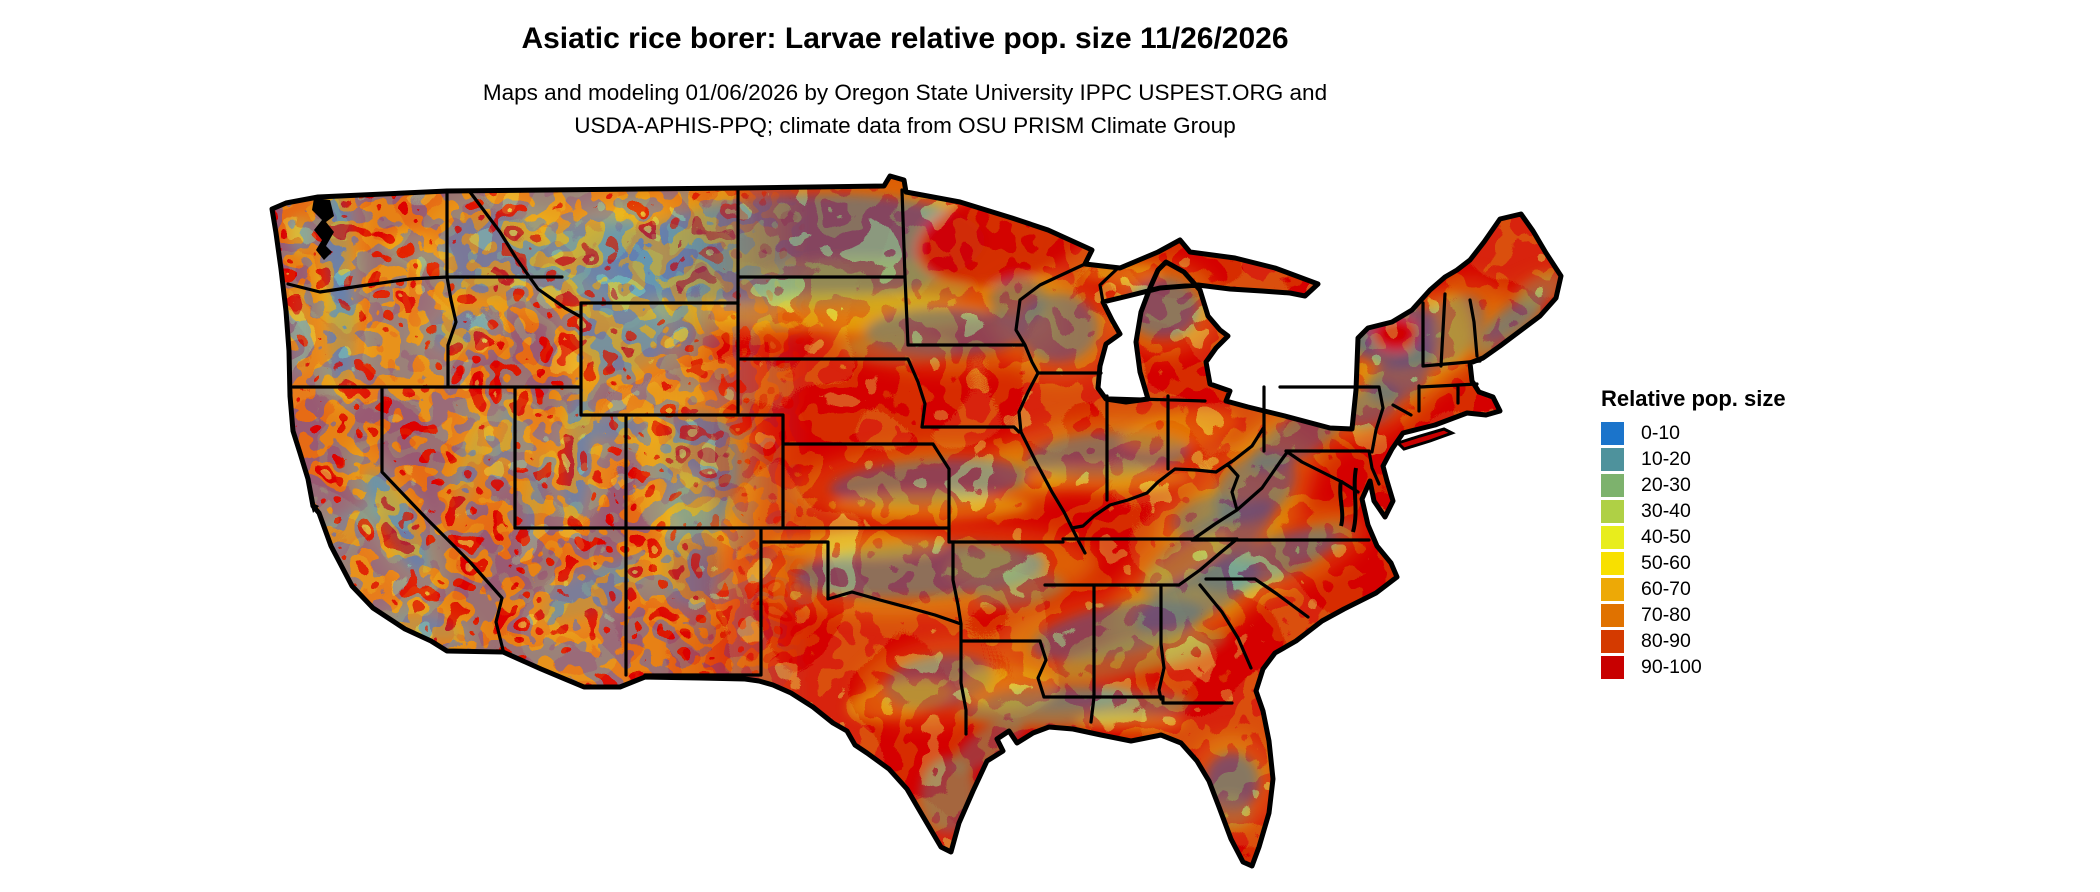 The image size is (2100, 892). Describe the element at coordinates (1666, 510) in the screenshot. I see `legend-label: 30-40` at that location.